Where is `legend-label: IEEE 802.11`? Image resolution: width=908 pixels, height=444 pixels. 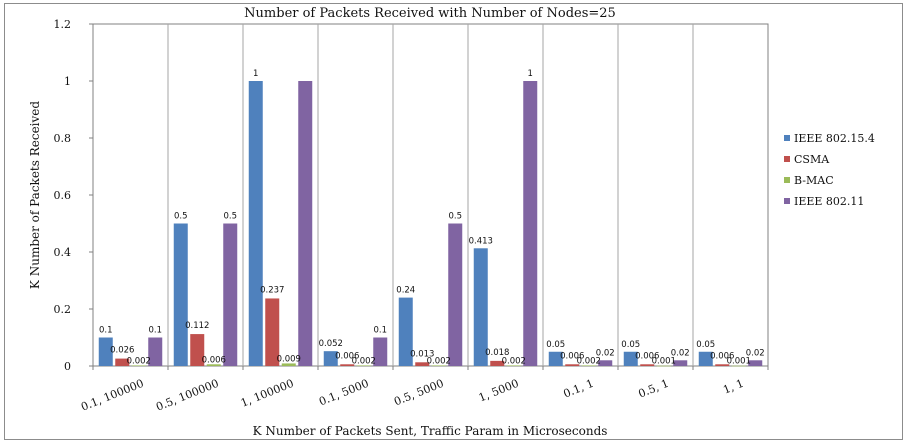
legend-label: IEEE 802.11 is located at coordinates (829, 201).